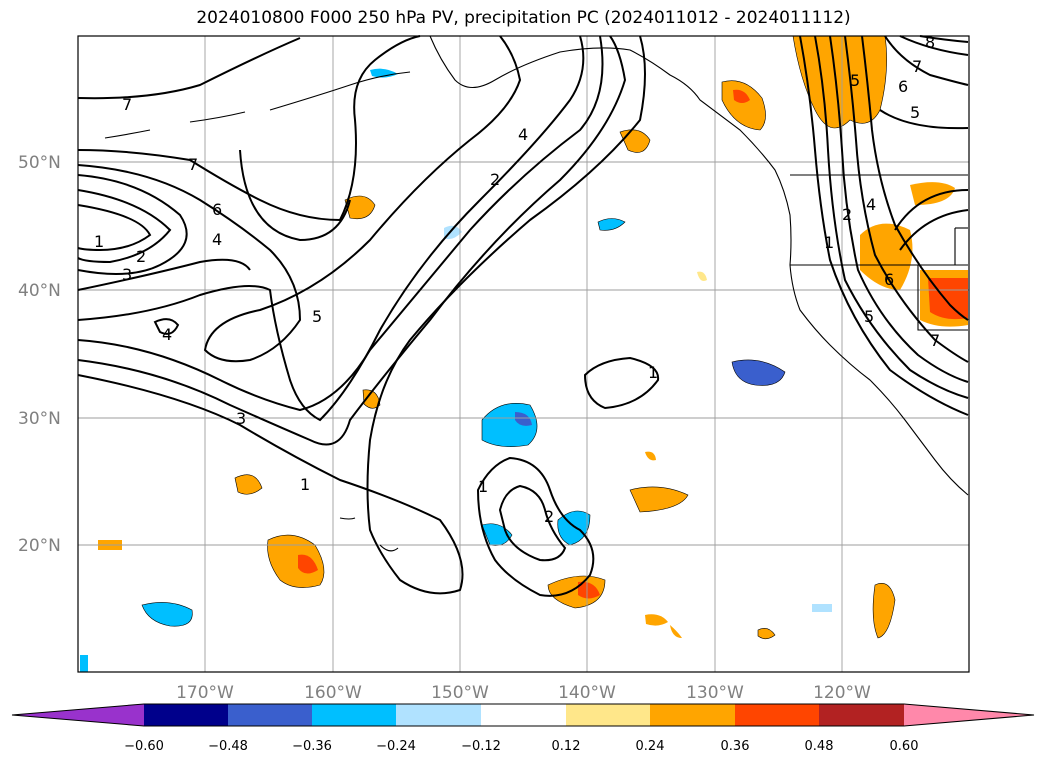  What do you see at coordinates (819, 746) in the screenshot?
I see `colorbar-tick-label: 0.48` at bounding box center [819, 746].